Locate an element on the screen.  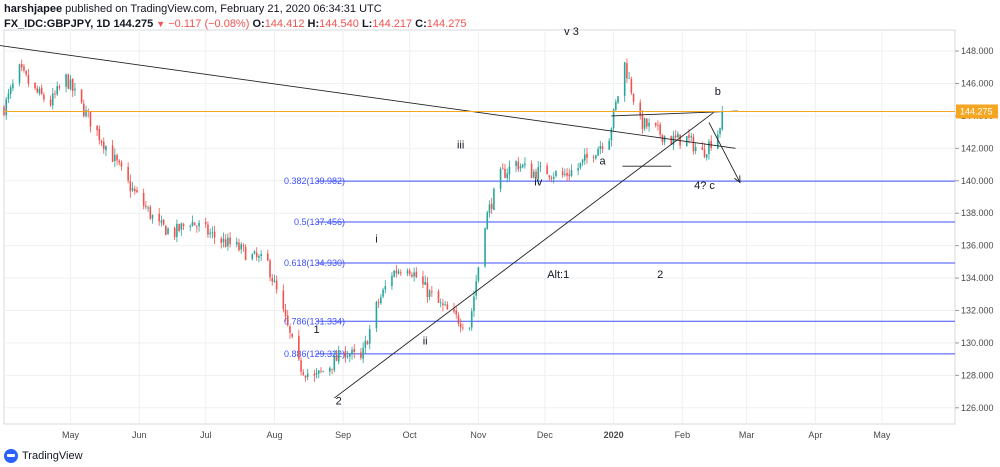
x-tick-label: Aug is located at coordinates (274, 435).